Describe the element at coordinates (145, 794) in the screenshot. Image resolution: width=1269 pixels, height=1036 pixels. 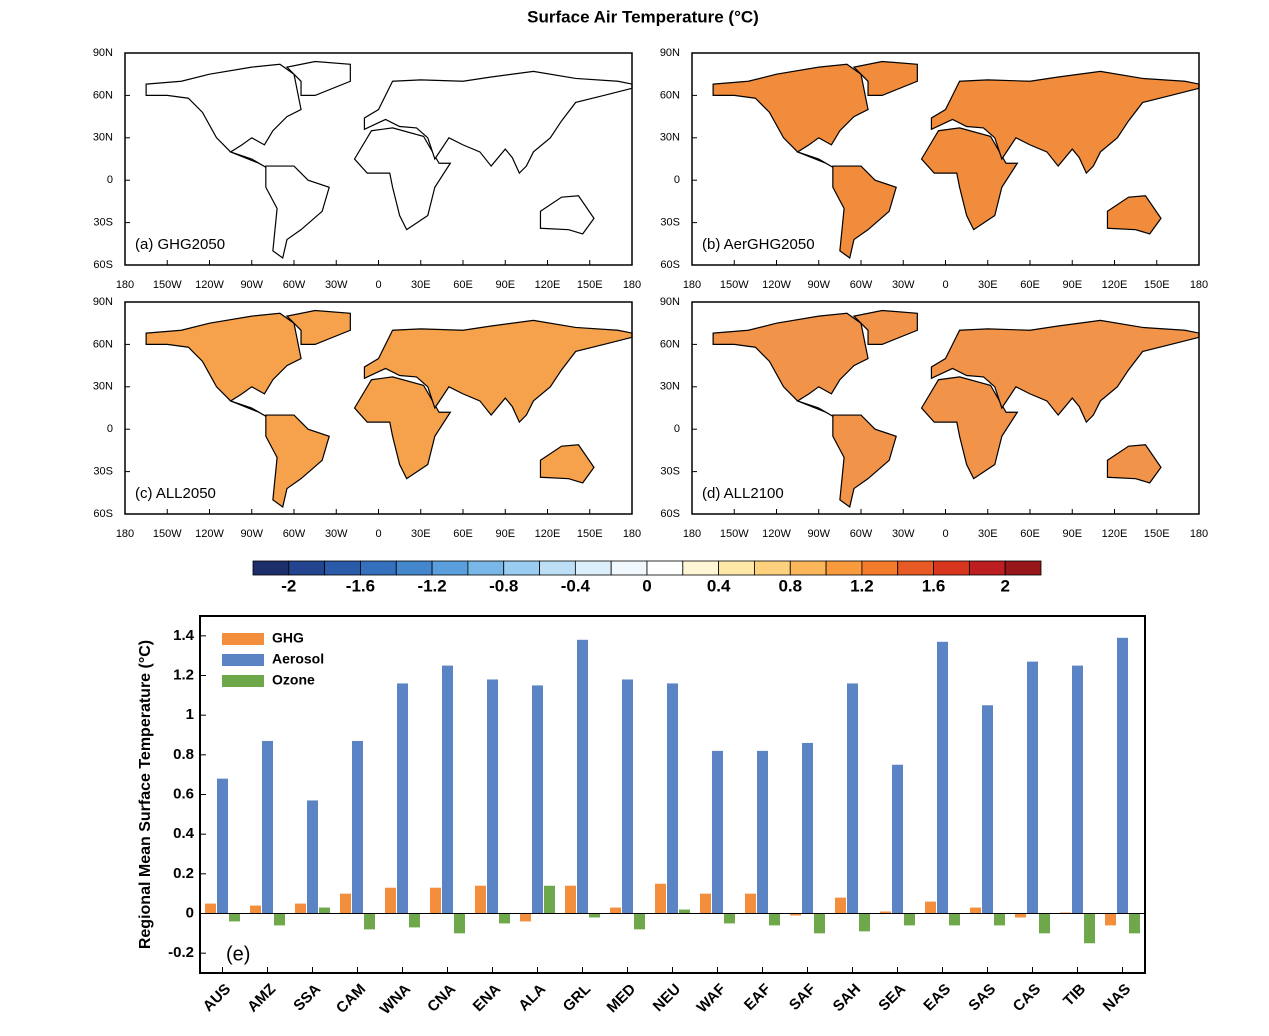
I see `y-axis-label: Regional Mean Surface Temperature (°C)` at that location.